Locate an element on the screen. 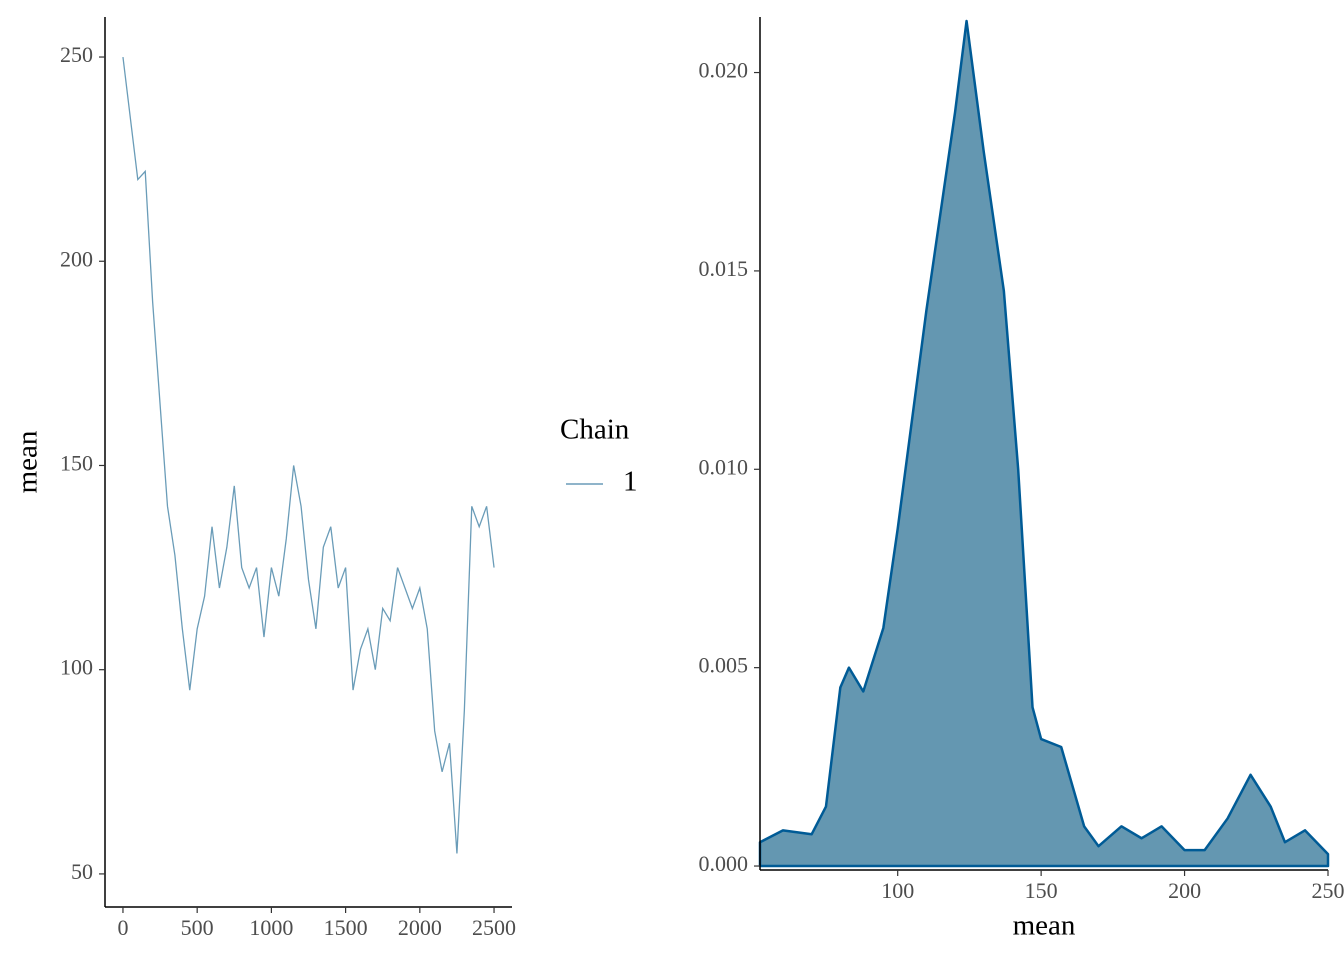 The height and width of the screenshot is (960, 1344). x-tick-label: 2000 is located at coordinates (420, 927).